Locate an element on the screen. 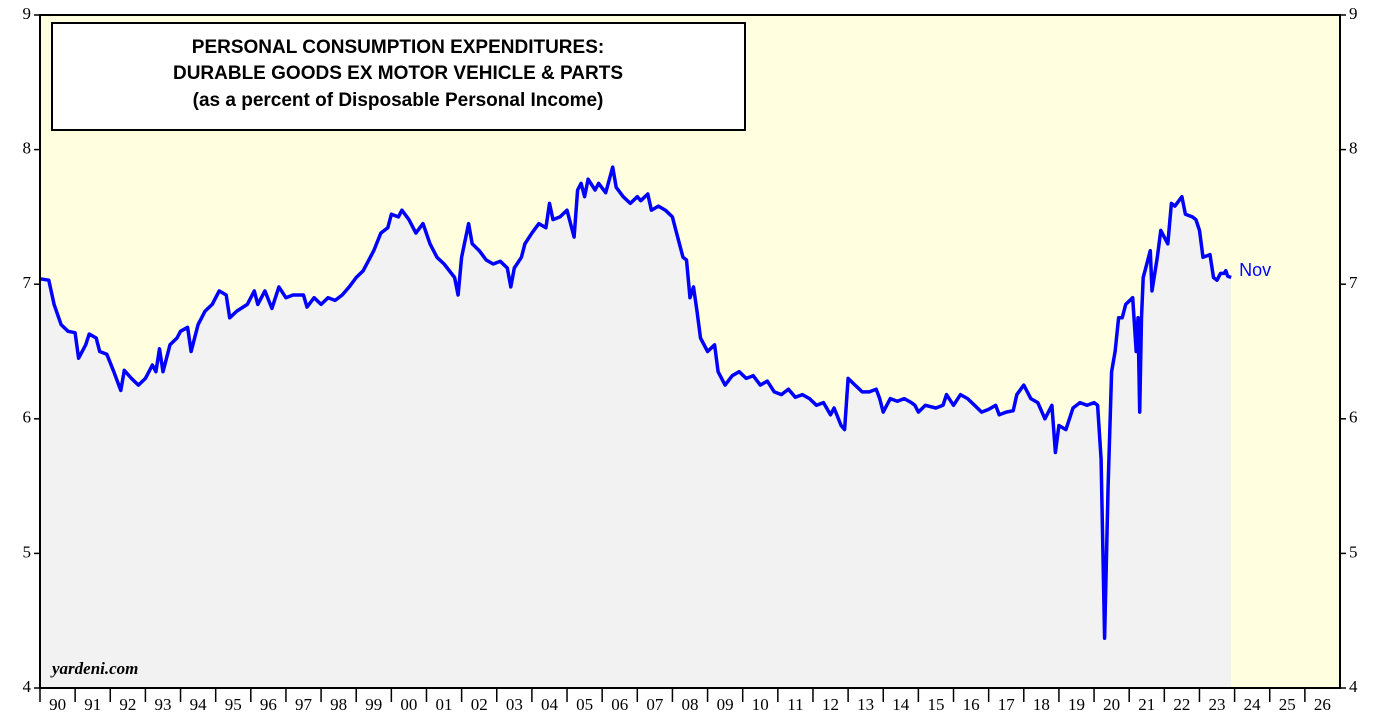 The height and width of the screenshot is (719, 1384). x-tick-label: 26 is located at coordinates (1322, 704).